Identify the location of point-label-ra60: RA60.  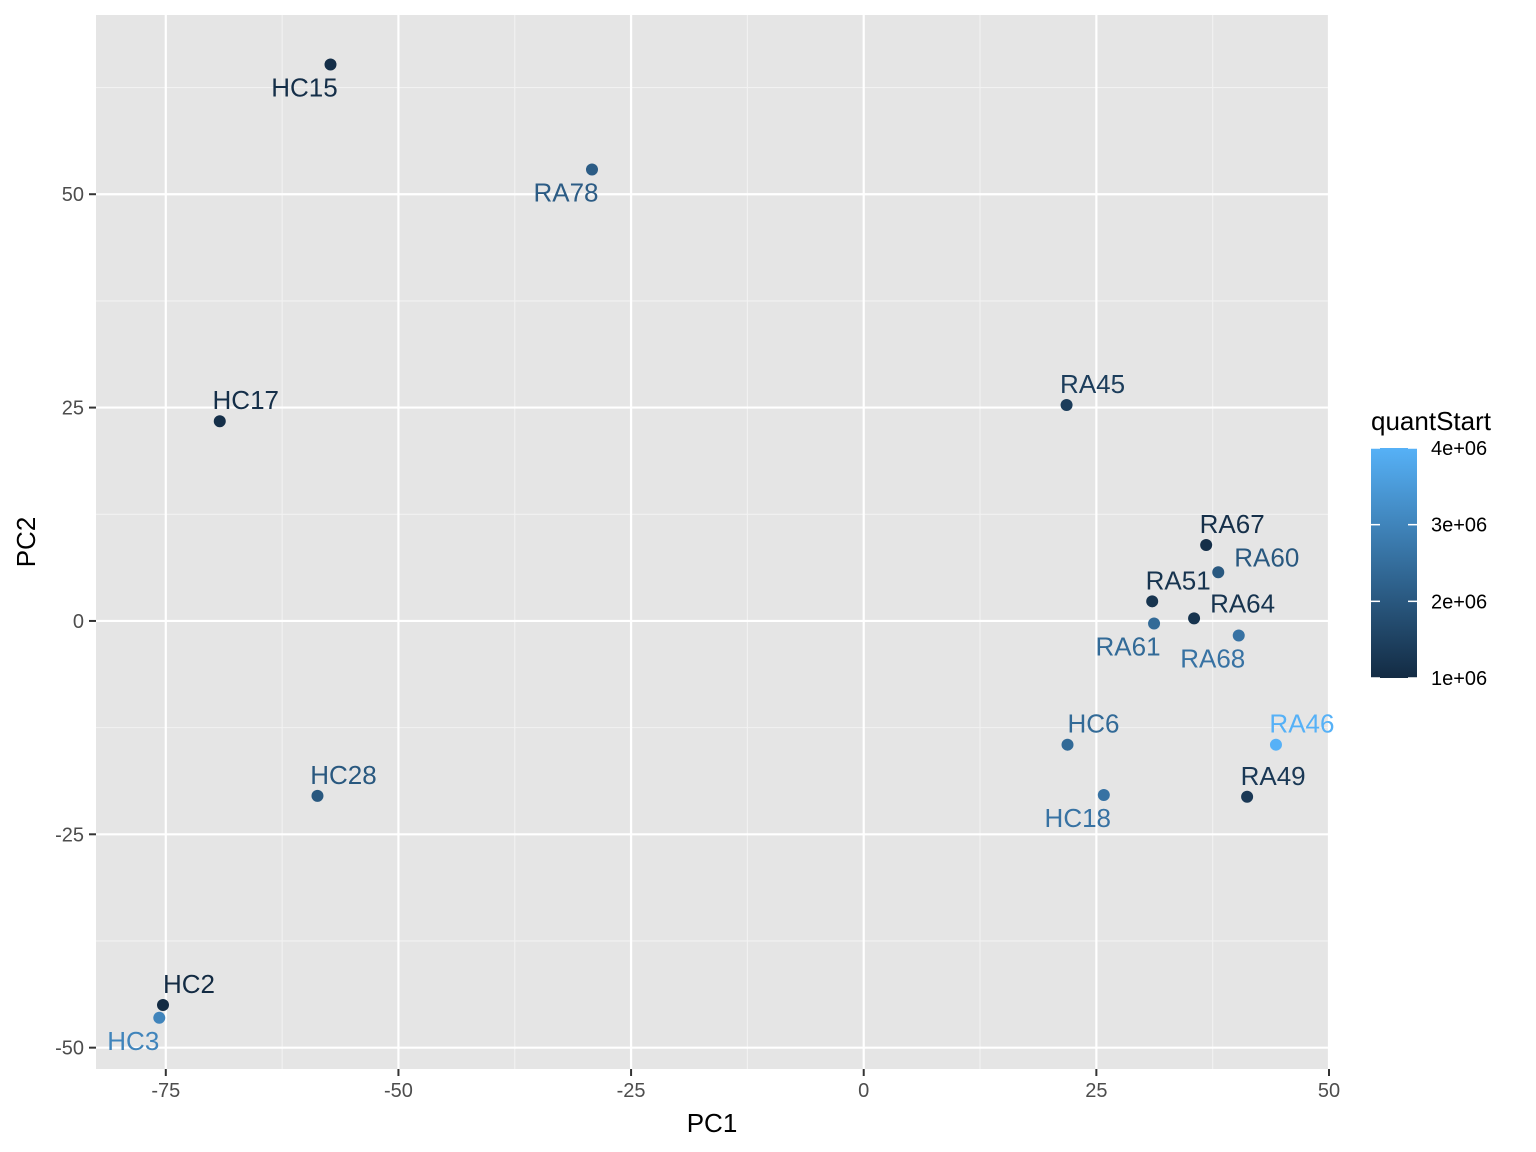
(1266, 557).